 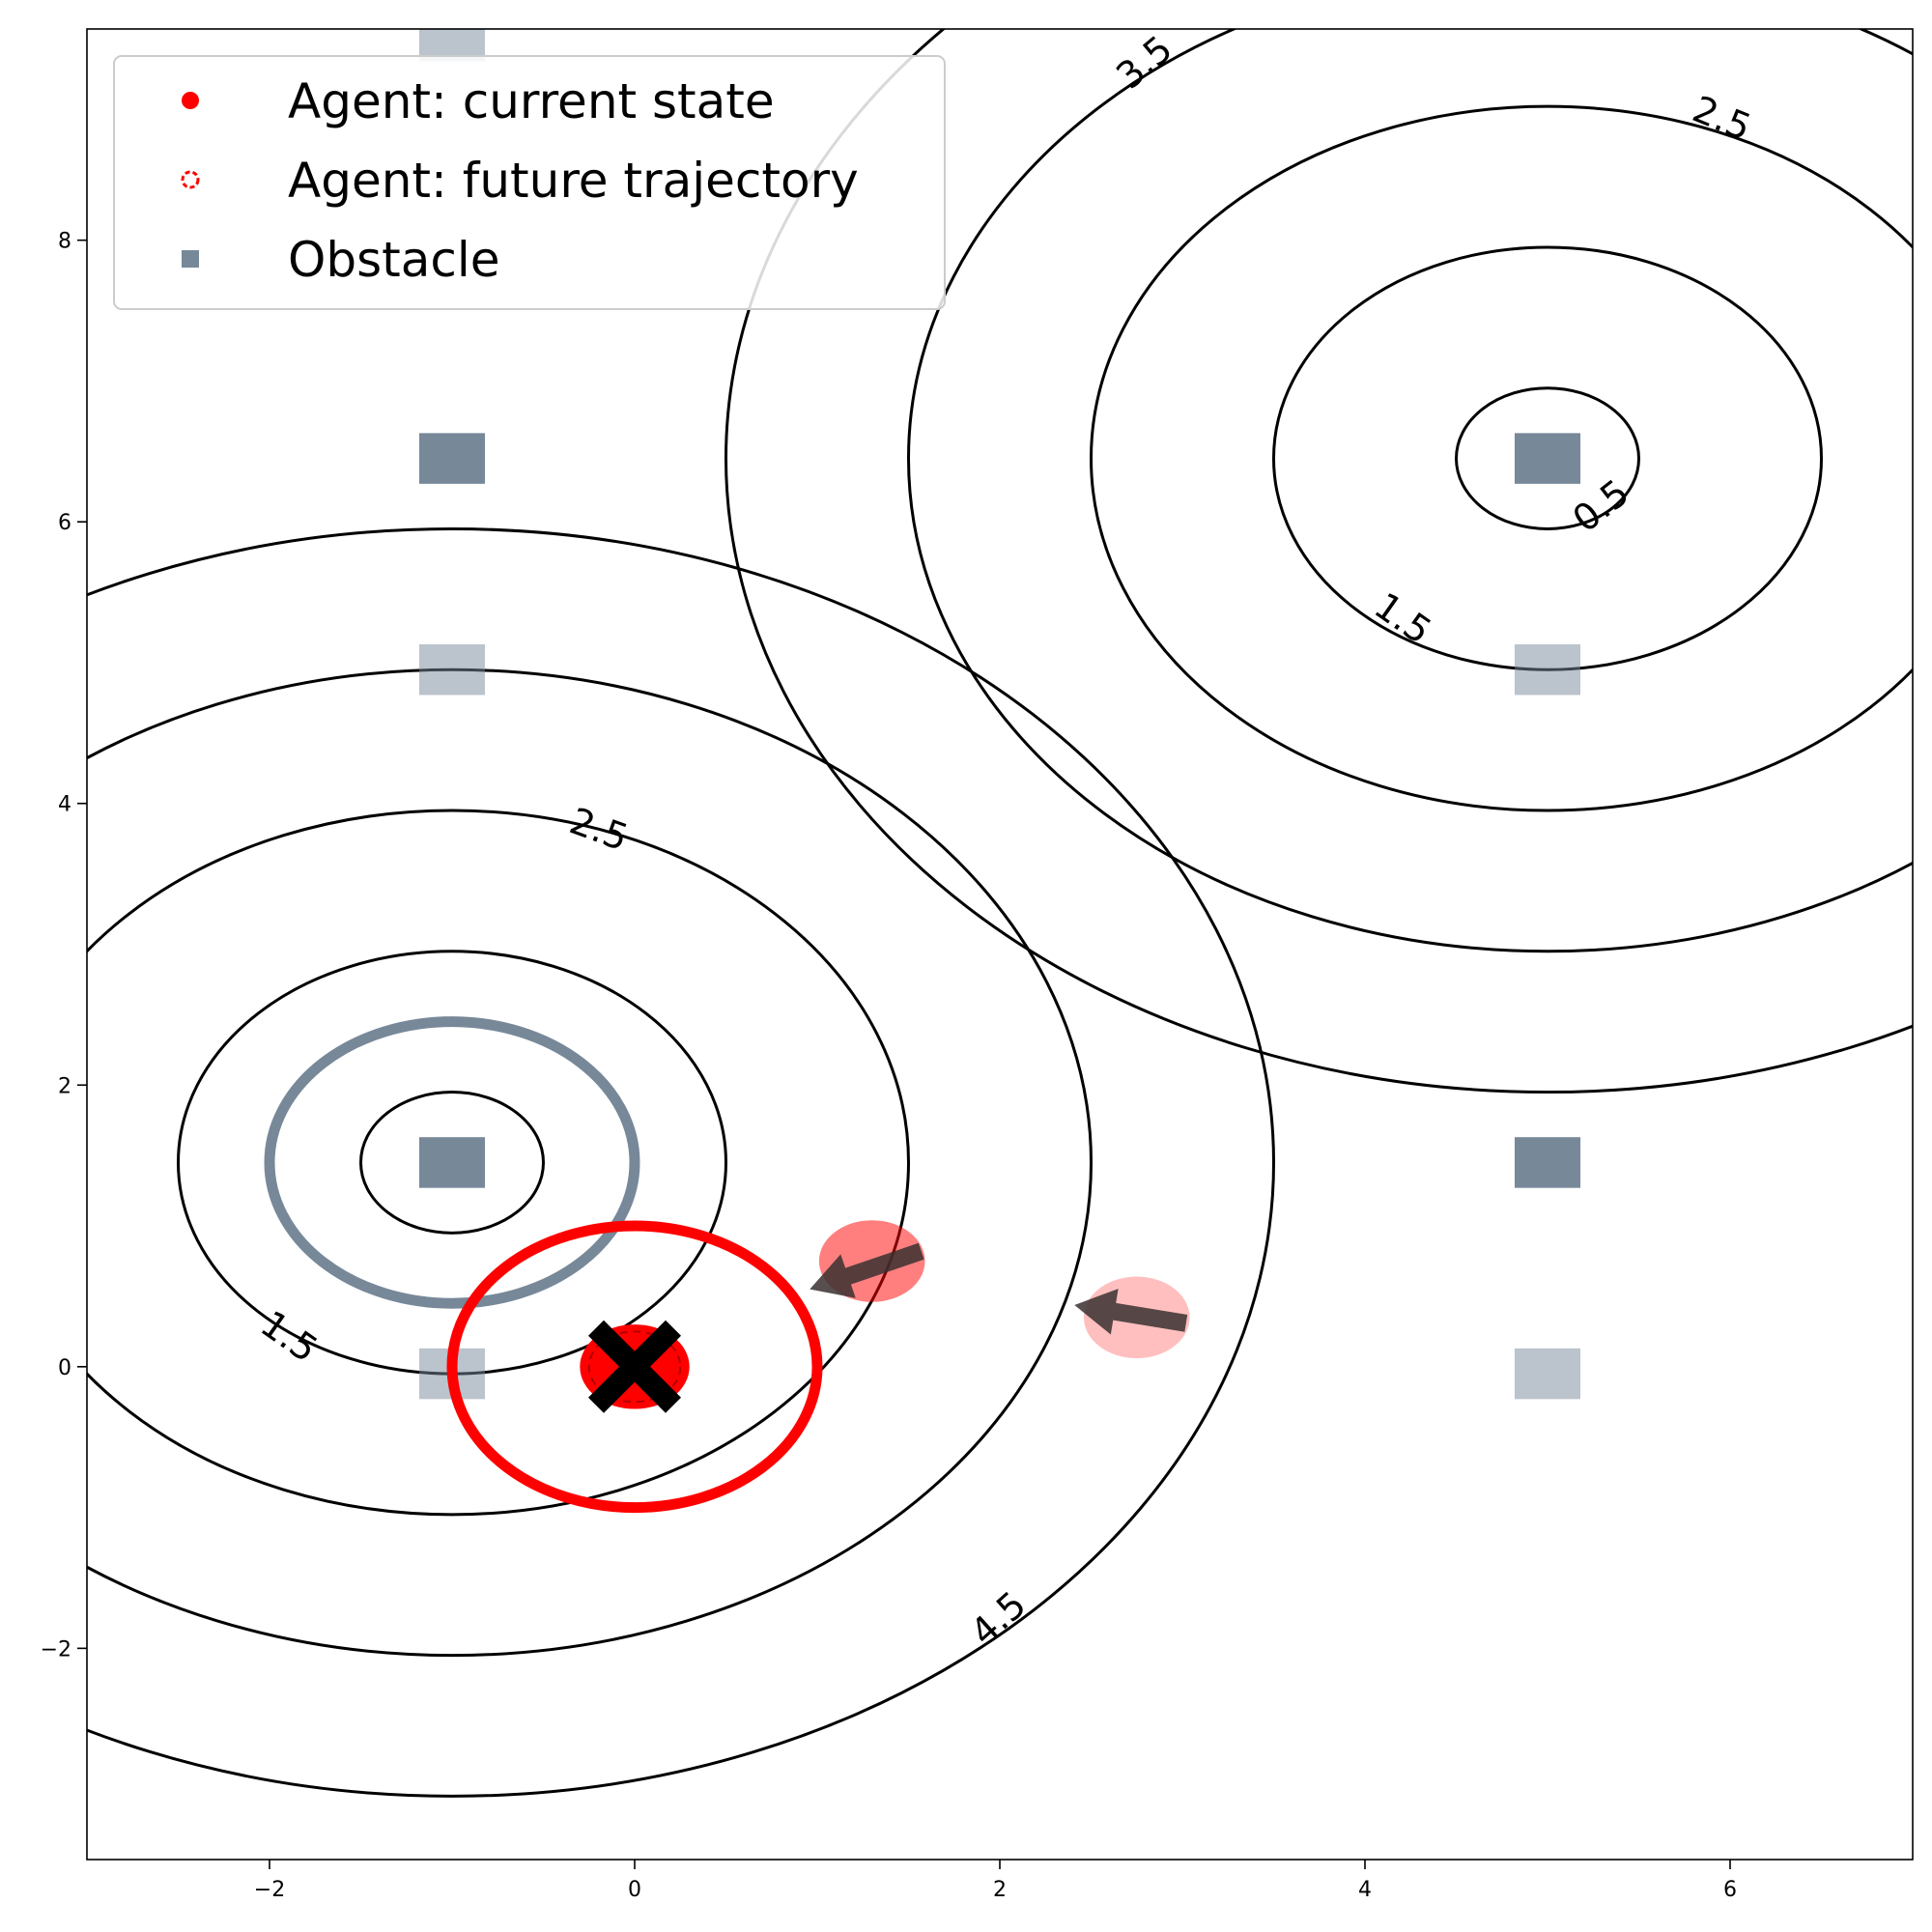 I want to click on goal-x-shape, so click(x=634, y=1366).